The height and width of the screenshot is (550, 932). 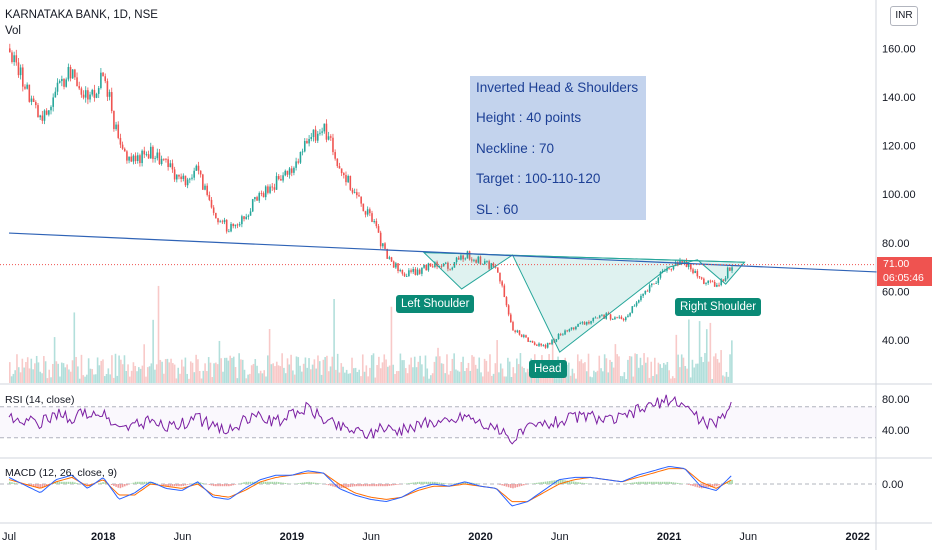 I want to click on time-tick-label: Jul, so click(x=9, y=537).